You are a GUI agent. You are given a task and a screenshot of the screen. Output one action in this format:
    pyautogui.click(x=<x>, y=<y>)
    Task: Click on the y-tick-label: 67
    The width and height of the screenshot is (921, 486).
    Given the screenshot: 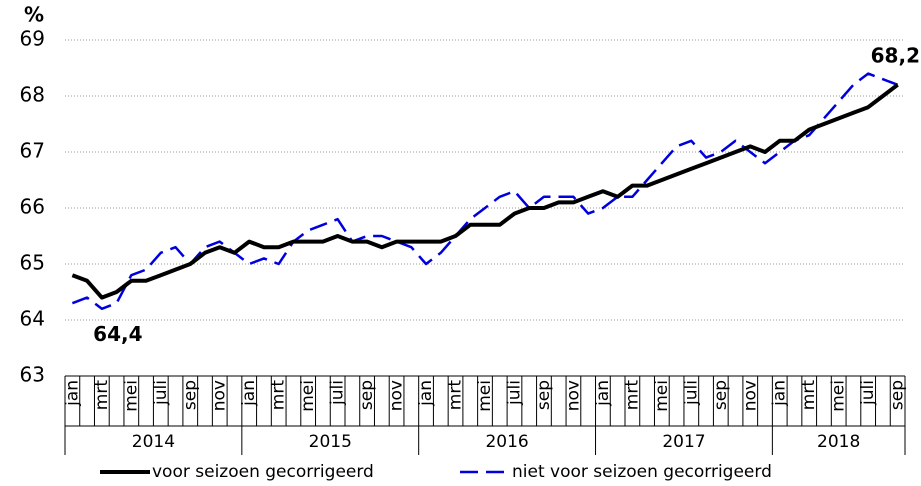 What is the action you would take?
    pyautogui.click(x=32, y=151)
    